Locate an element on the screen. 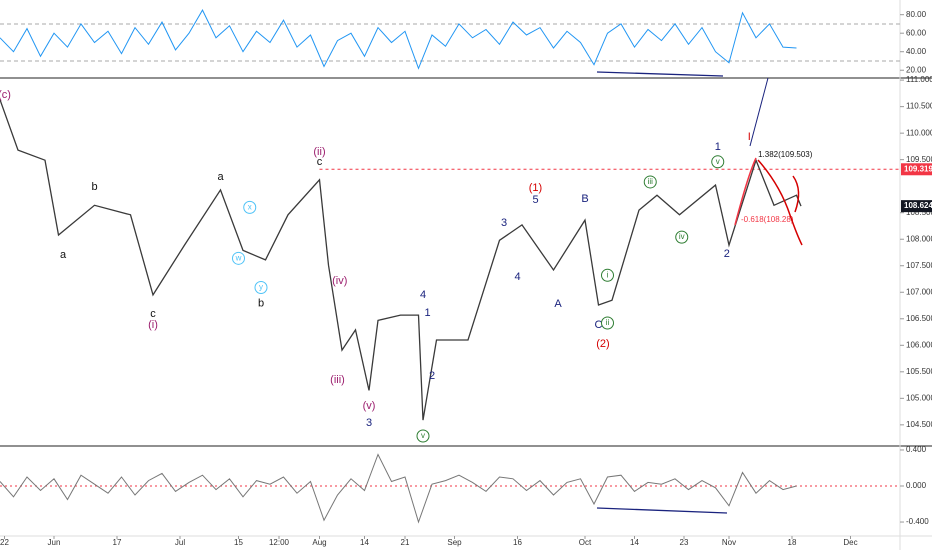 The height and width of the screenshot is (550, 932). trend-line is located at coordinates (759, 112).